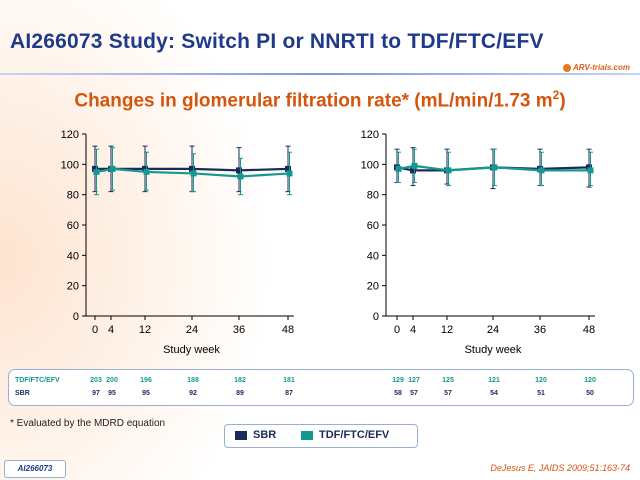  I want to click on count-sbr-right: 58, so click(398, 393).